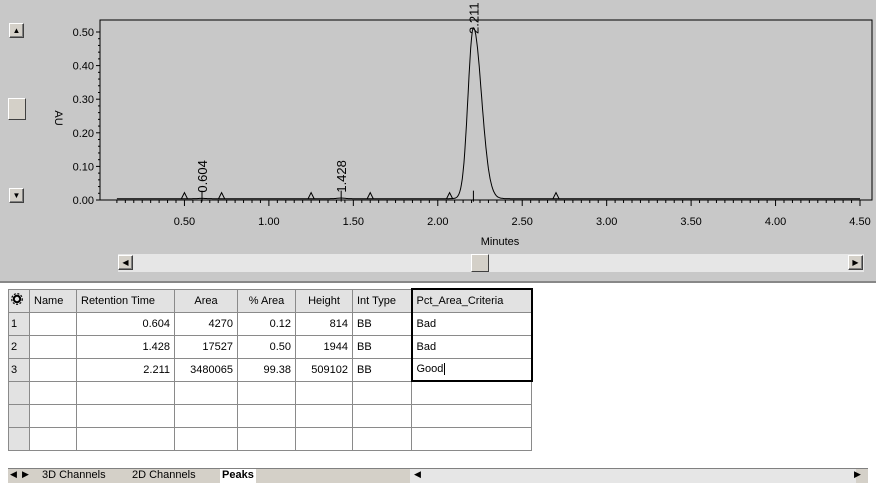 The height and width of the screenshot is (483, 876). Describe the element at coordinates (184, 222) in the screenshot. I see `x-tick-label: 0.50` at that location.